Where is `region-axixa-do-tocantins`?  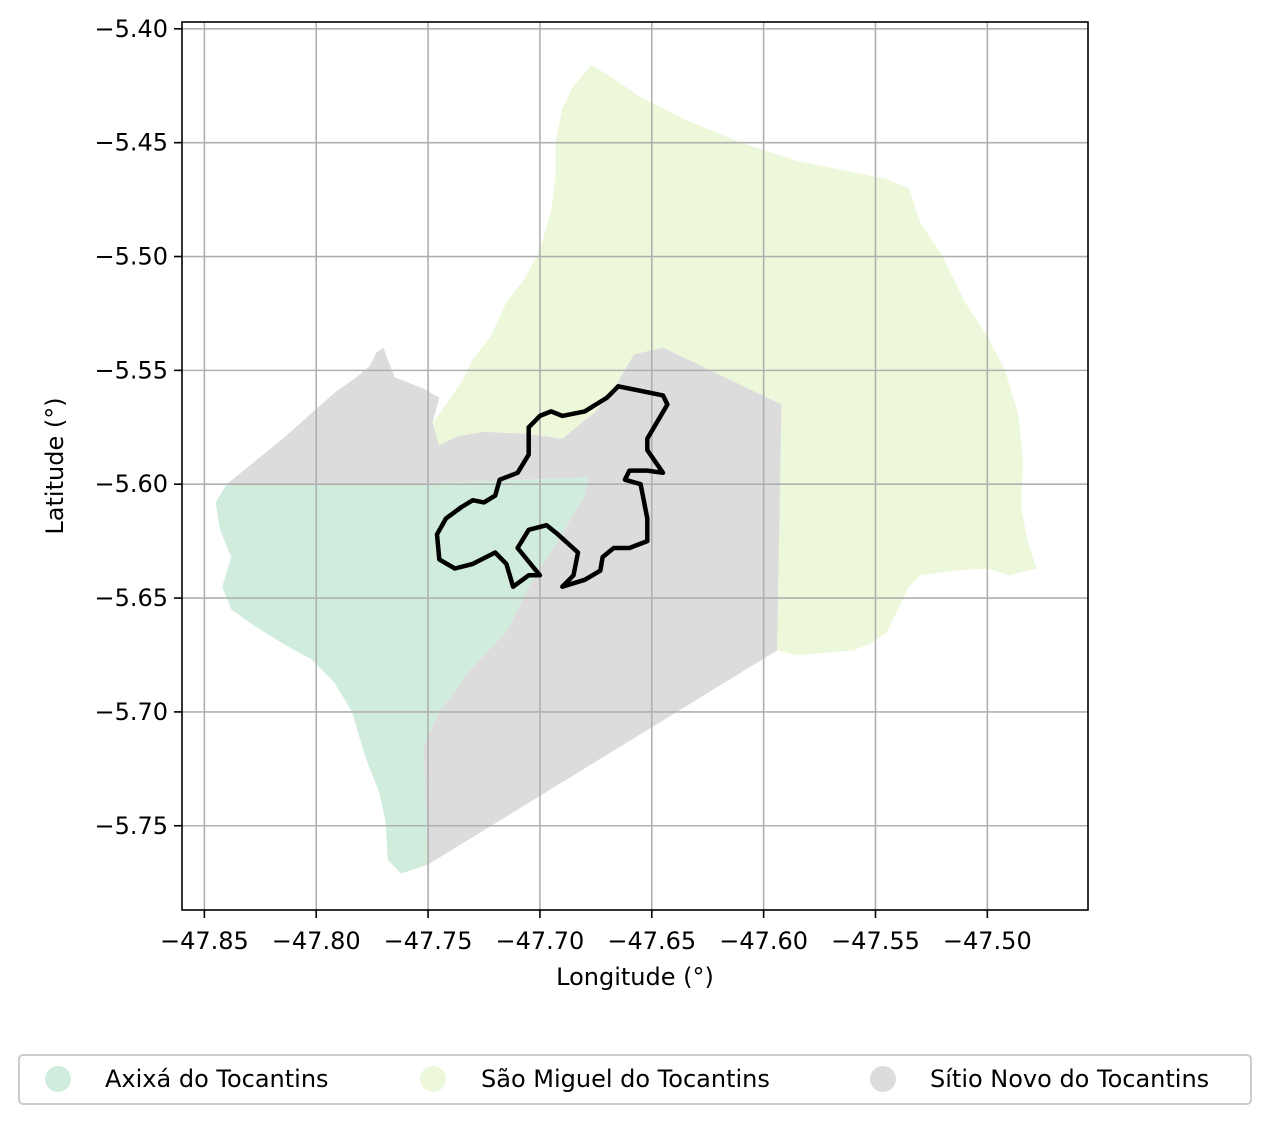 region-axixa-do-tocantins is located at coordinates (402, 675).